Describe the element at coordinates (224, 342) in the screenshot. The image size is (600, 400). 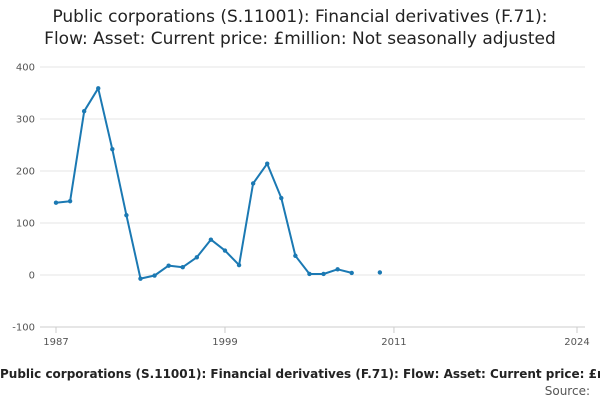
I see `x-tick-label: 1999` at that location.